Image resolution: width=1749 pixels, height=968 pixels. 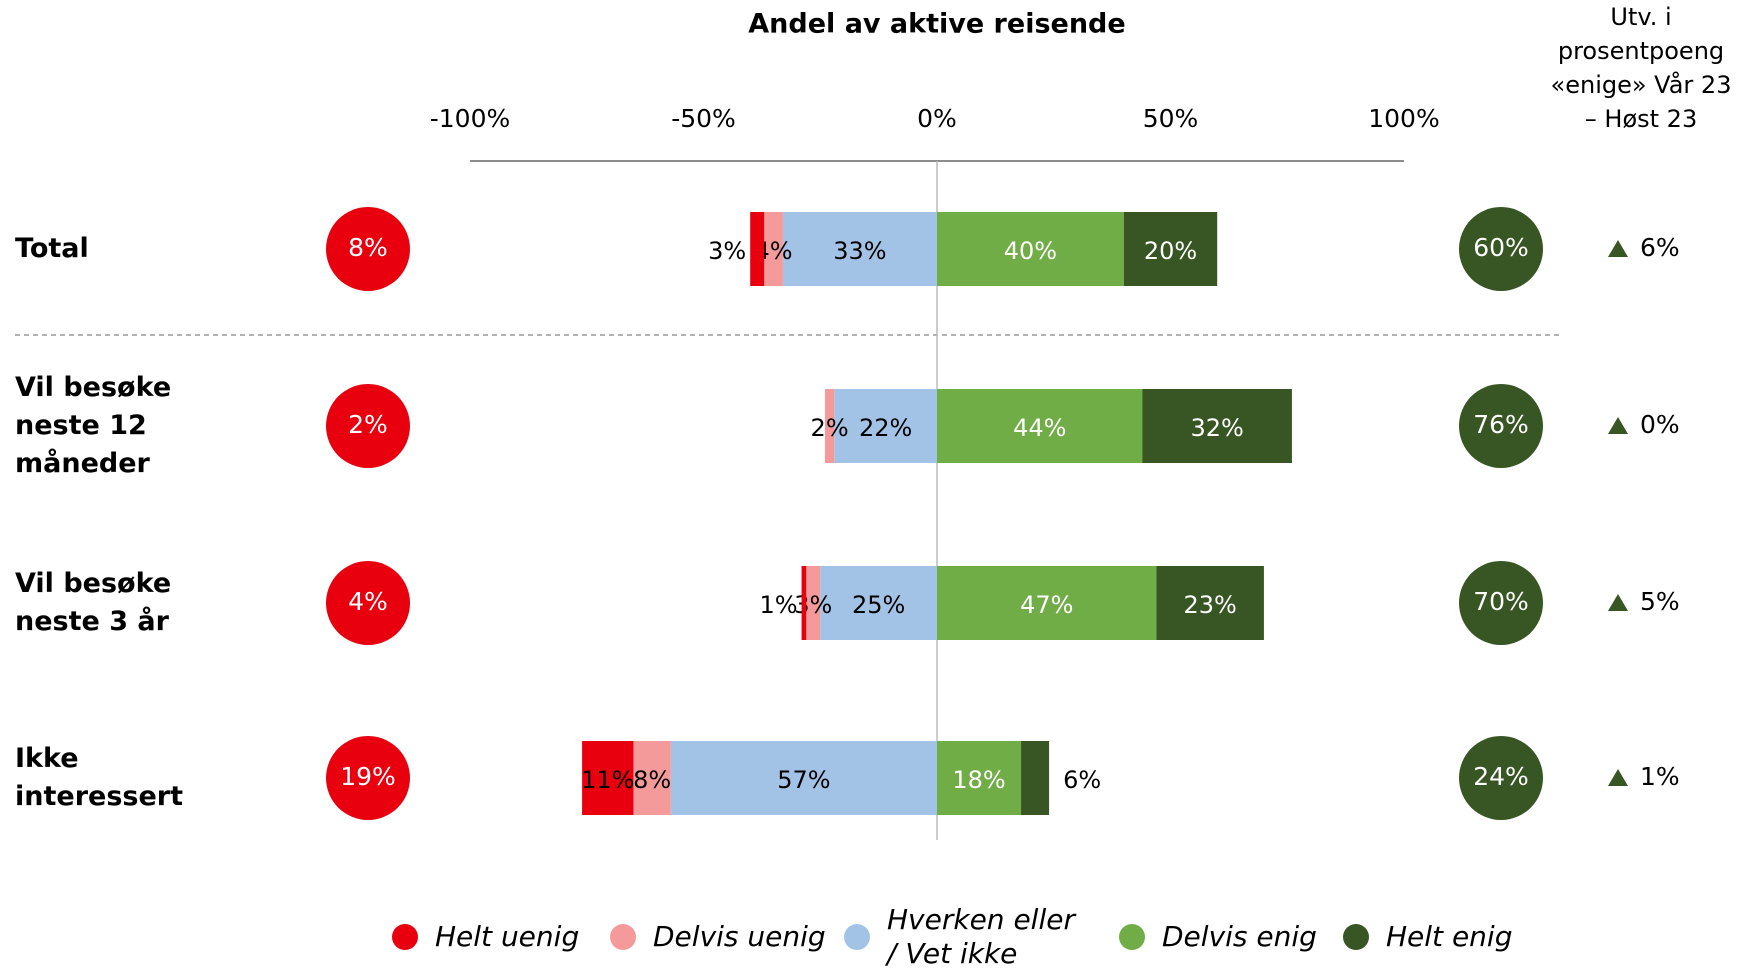 What do you see at coordinates (937, 118) in the screenshot?
I see `x-tick-label: 0%` at bounding box center [937, 118].